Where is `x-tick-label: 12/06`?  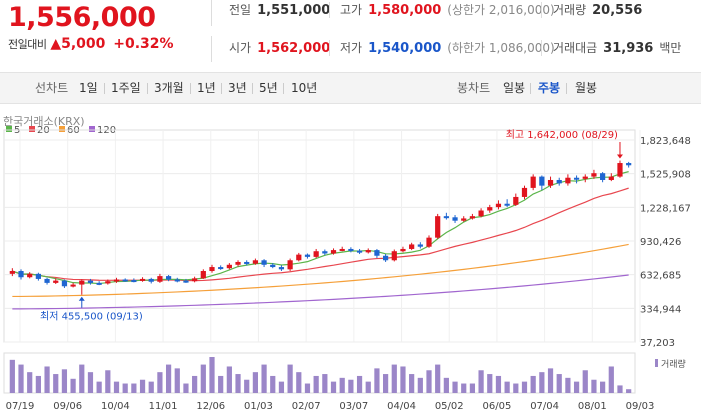 x-tick-label: 12/06 is located at coordinates (210, 406).